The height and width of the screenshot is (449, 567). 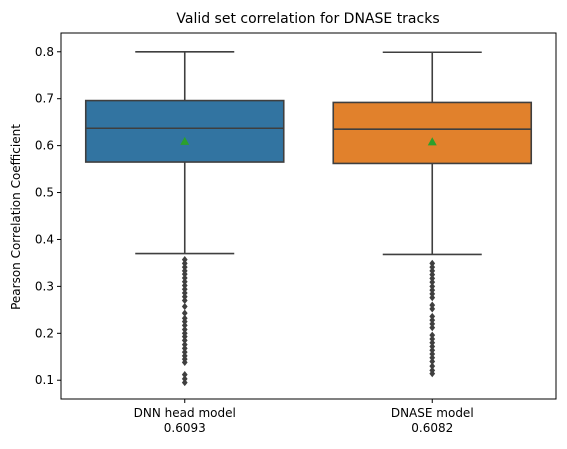 What do you see at coordinates (44, 52) in the screenshot?
I see `y-tick-label: 0.8` at bounding box center [44, 52].